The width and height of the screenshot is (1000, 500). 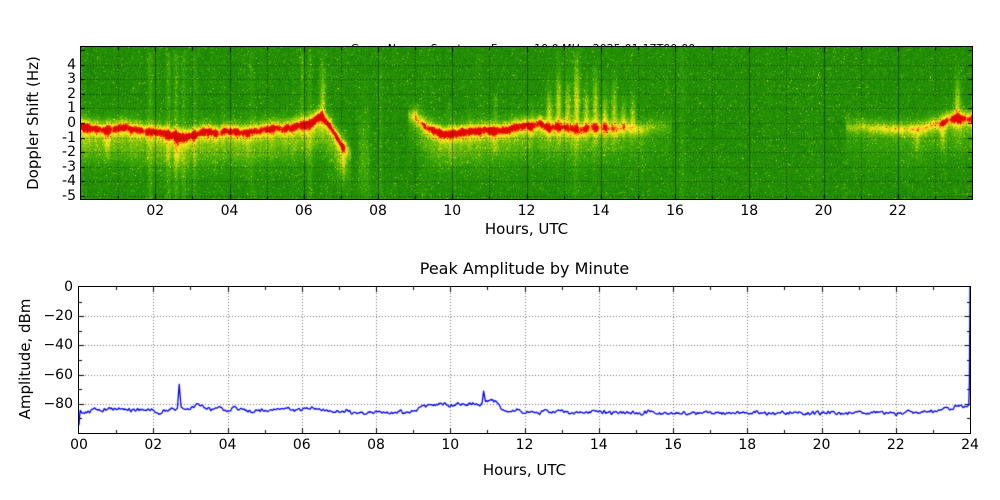 I want to click on spec-x-tick-label: 12, so click(x=526, y=211).